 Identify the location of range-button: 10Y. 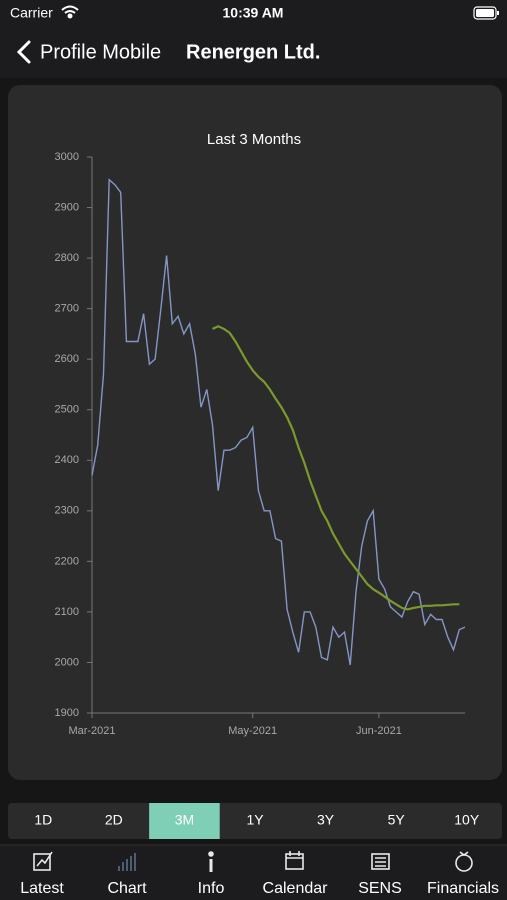
(467, 820).